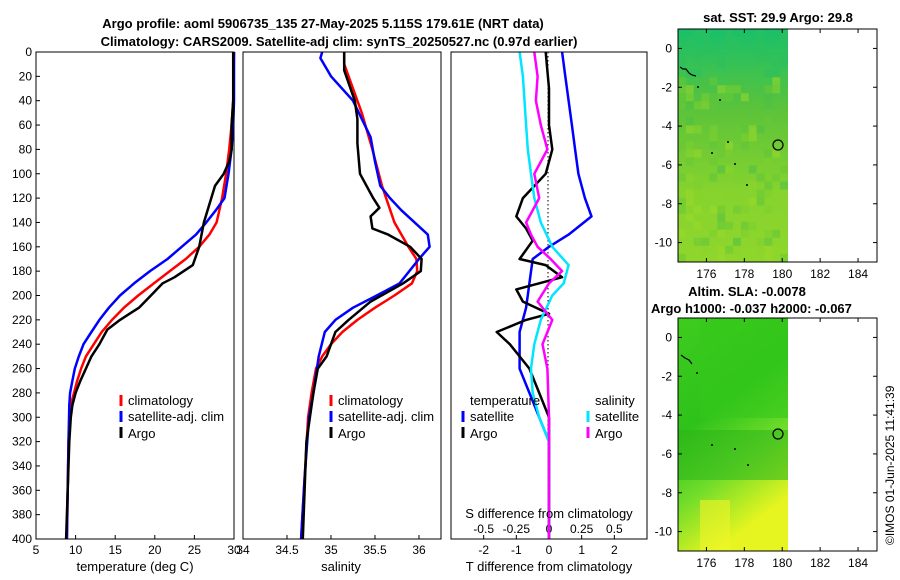 This screenshot has width=900, height=580. Describe the element at coordinates (713, 126) in the screenshot. I see `sst-coastline` at that location.